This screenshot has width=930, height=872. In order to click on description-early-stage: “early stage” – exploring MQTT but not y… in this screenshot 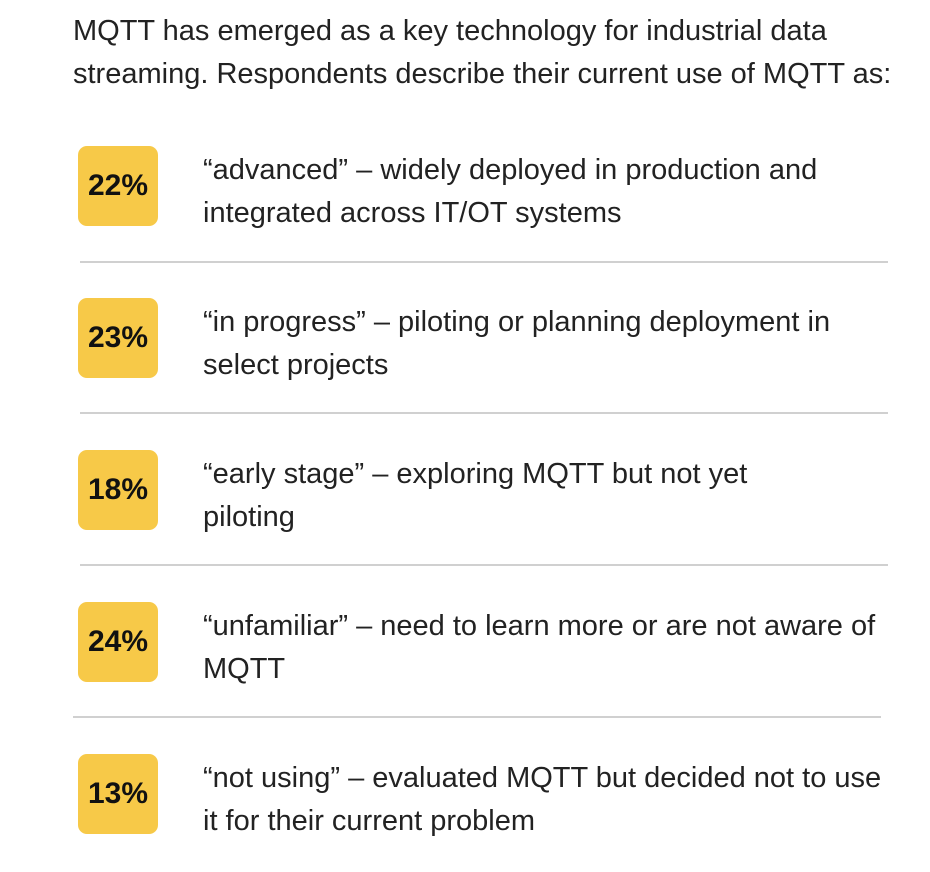, I will do `click(475, 495)`.